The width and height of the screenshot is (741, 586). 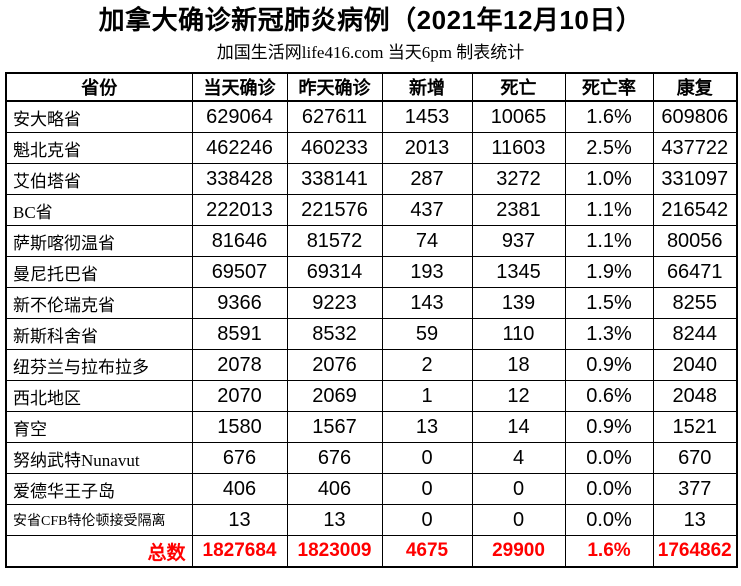 I want to click on cell-value: 937, so click(x=518, y=241).